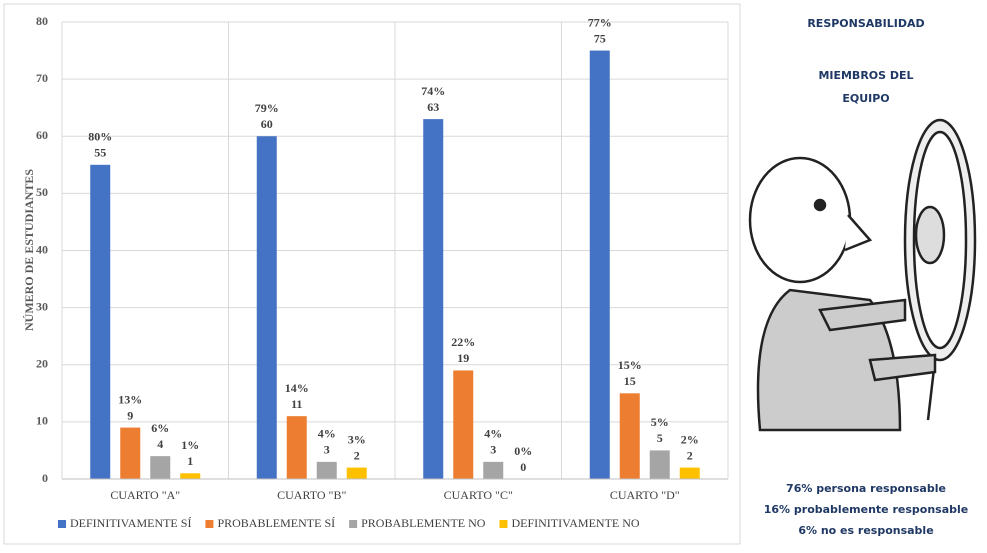 The width and height of the screenshot is (987, 553). Describe the element at coordinates (276, 523) in the screenshot. I see `legend-label: PROBABLEMENTE SÍ` at that location.